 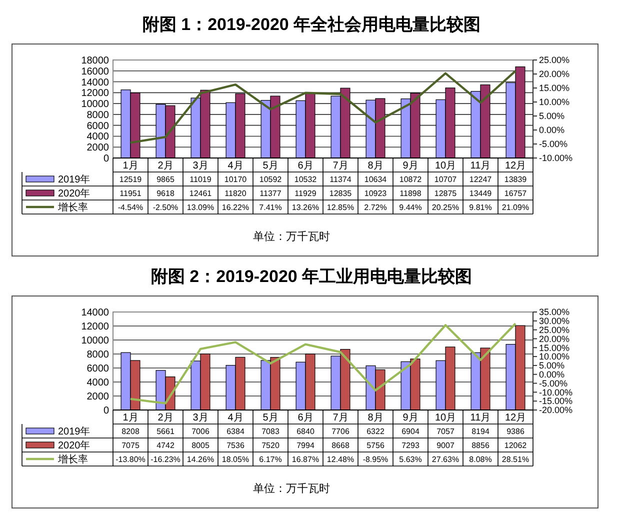 I want to click on data-label: 18.05%, so click(x=236, y=459).